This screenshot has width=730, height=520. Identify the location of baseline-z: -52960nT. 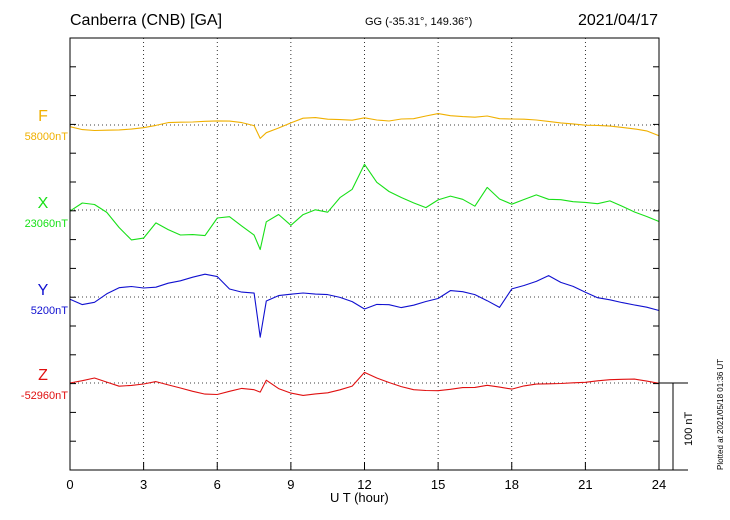
(44, 396).